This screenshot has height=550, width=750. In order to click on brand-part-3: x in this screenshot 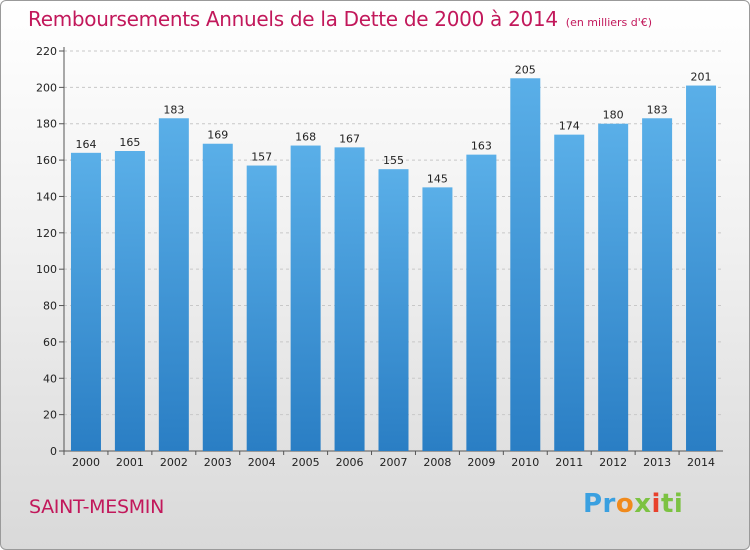, I will do `click(643, 504)`.